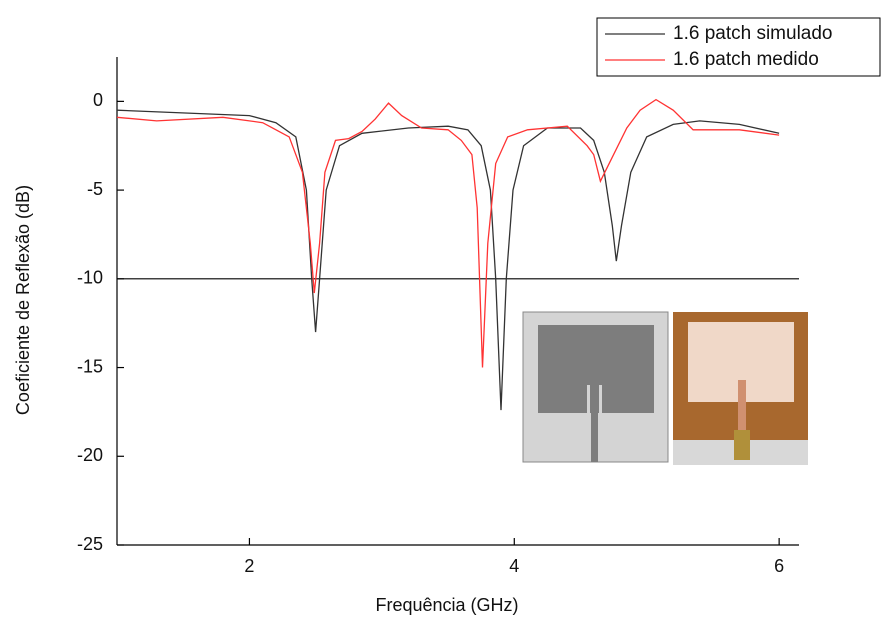  I want to click on x-tick-label: 2, so click(249, 566).